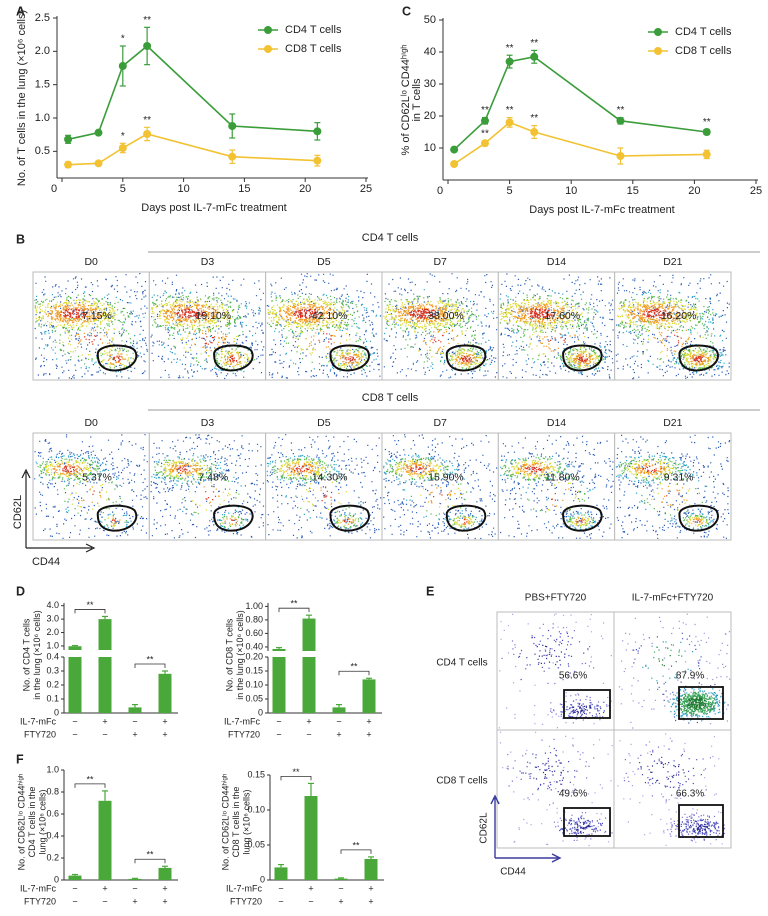  Describe the element at coordinates (20, 239) in the screenshot. I see `panel-letter: B` at that location.